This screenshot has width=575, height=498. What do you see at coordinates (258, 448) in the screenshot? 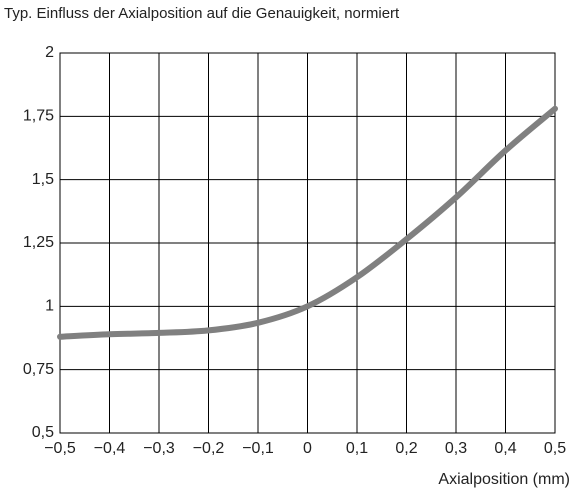
I see `x-tick-label: −0,1` at bounding box center [258, 448].